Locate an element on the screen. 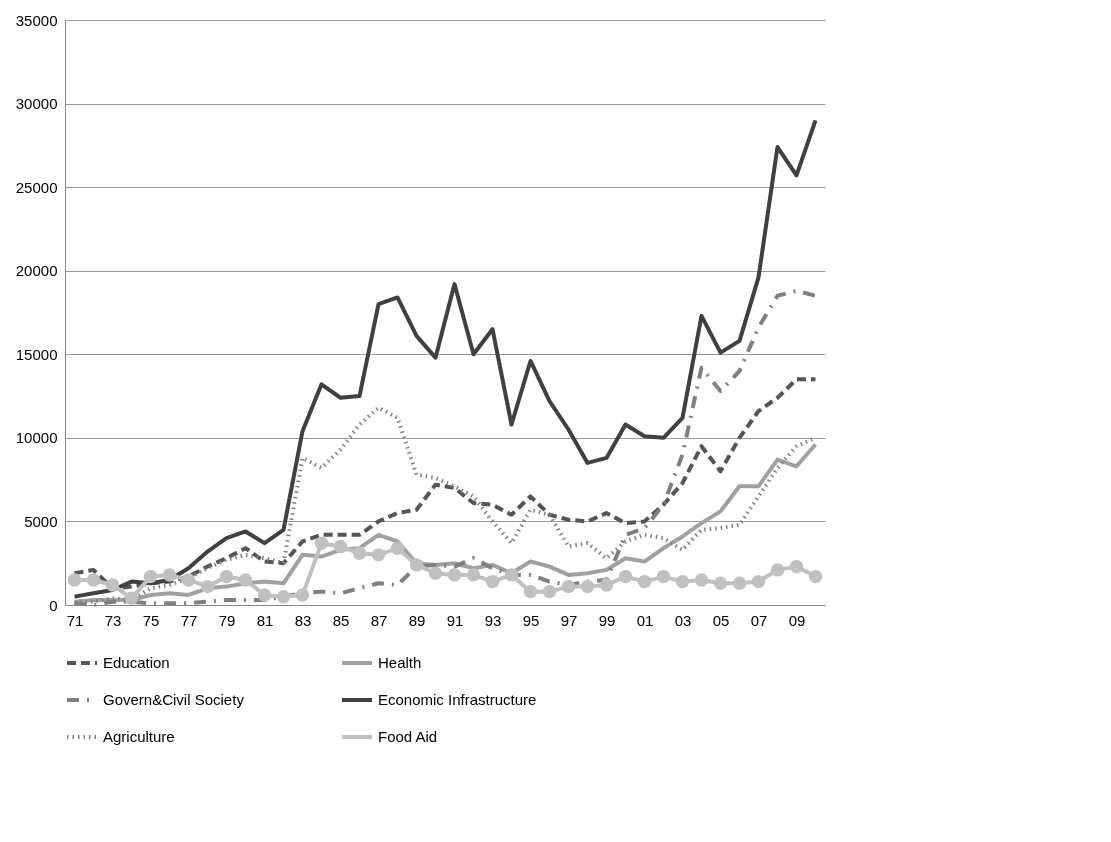  y-tick-label: 0 is located at coordinates (53, 605).